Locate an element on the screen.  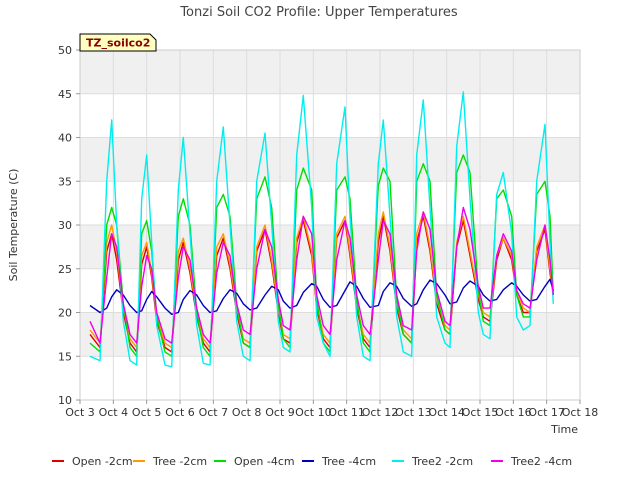
x-tick-label: Oct 3 is located at coordinates (80, 412).